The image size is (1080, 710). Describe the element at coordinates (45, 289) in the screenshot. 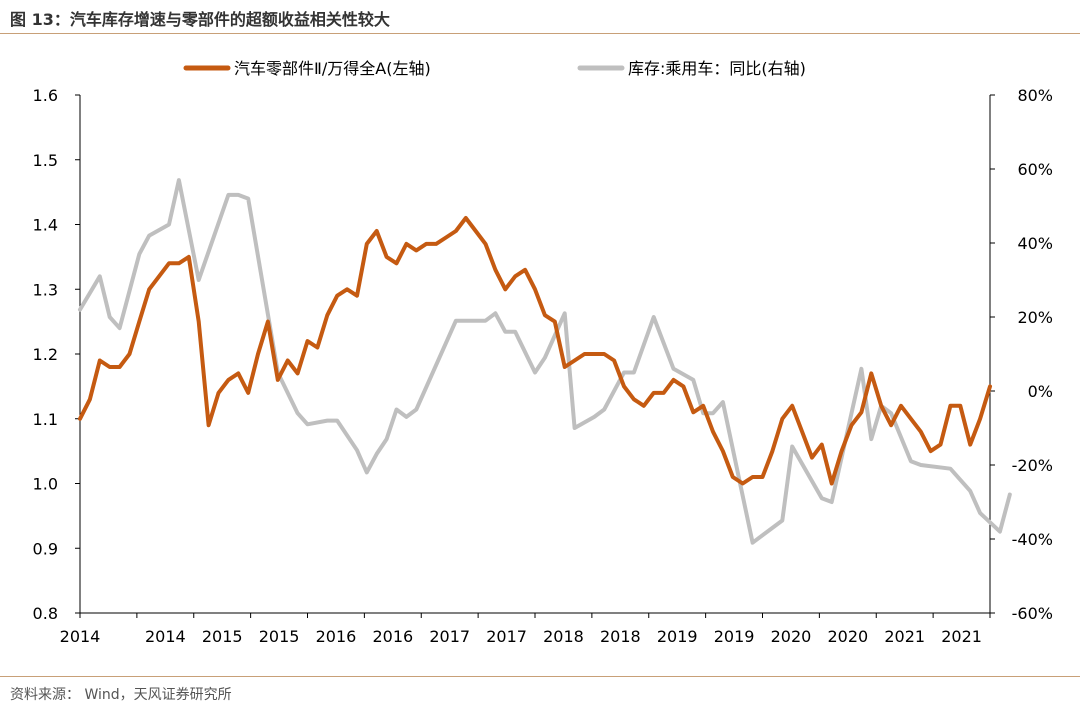

I see `left-tick-label: 1.3` at that location.